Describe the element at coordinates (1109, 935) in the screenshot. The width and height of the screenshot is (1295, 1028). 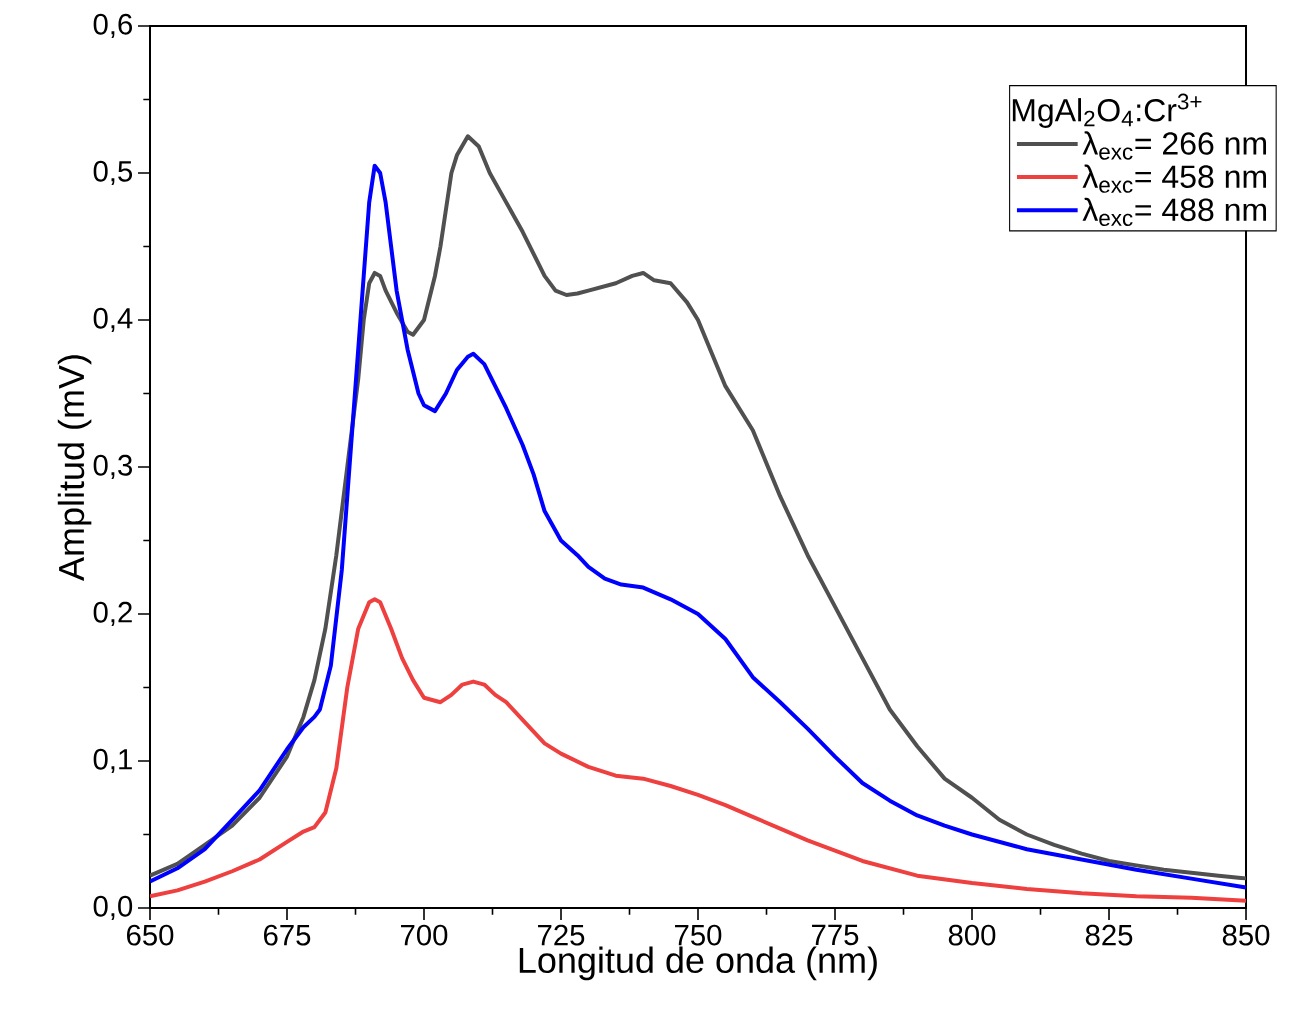
I see `x-tick-label: 825` at that location.